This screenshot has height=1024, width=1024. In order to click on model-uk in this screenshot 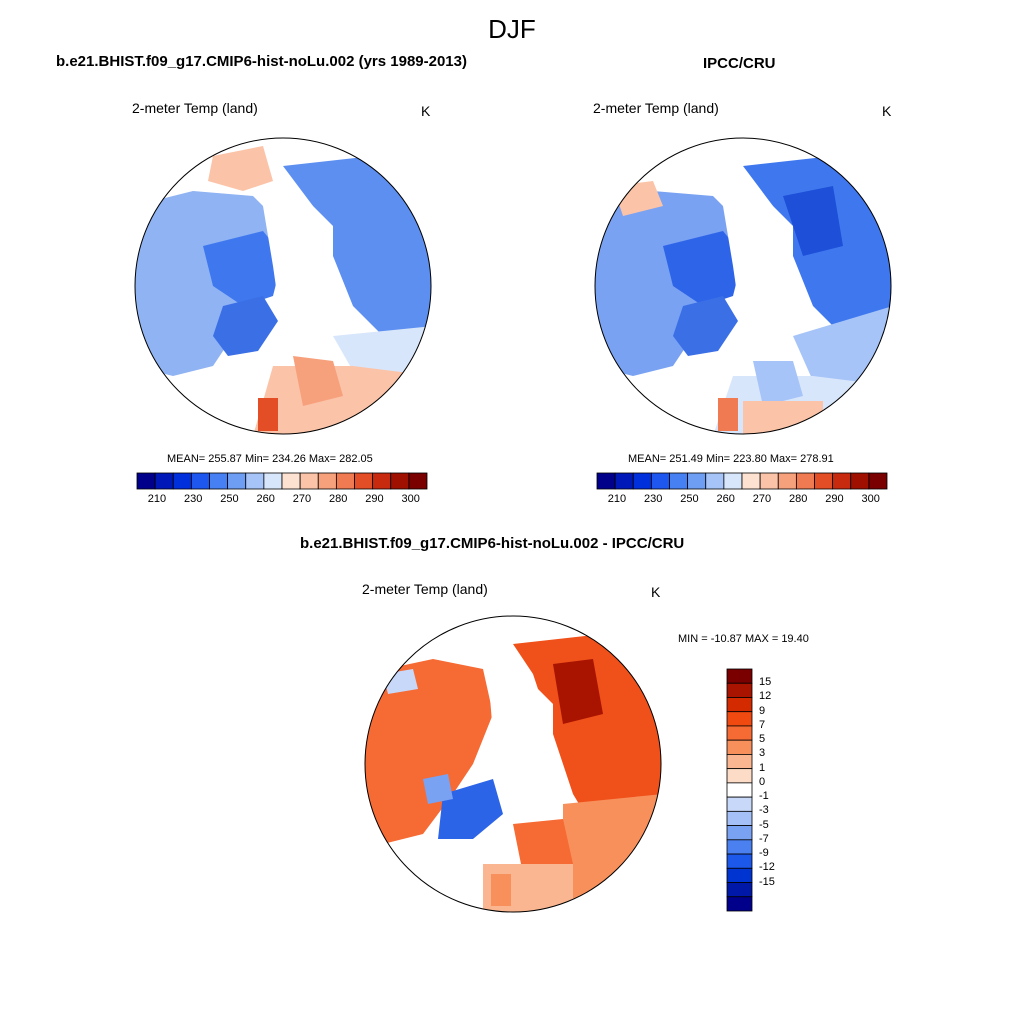, I will do `click(268, 414)`.